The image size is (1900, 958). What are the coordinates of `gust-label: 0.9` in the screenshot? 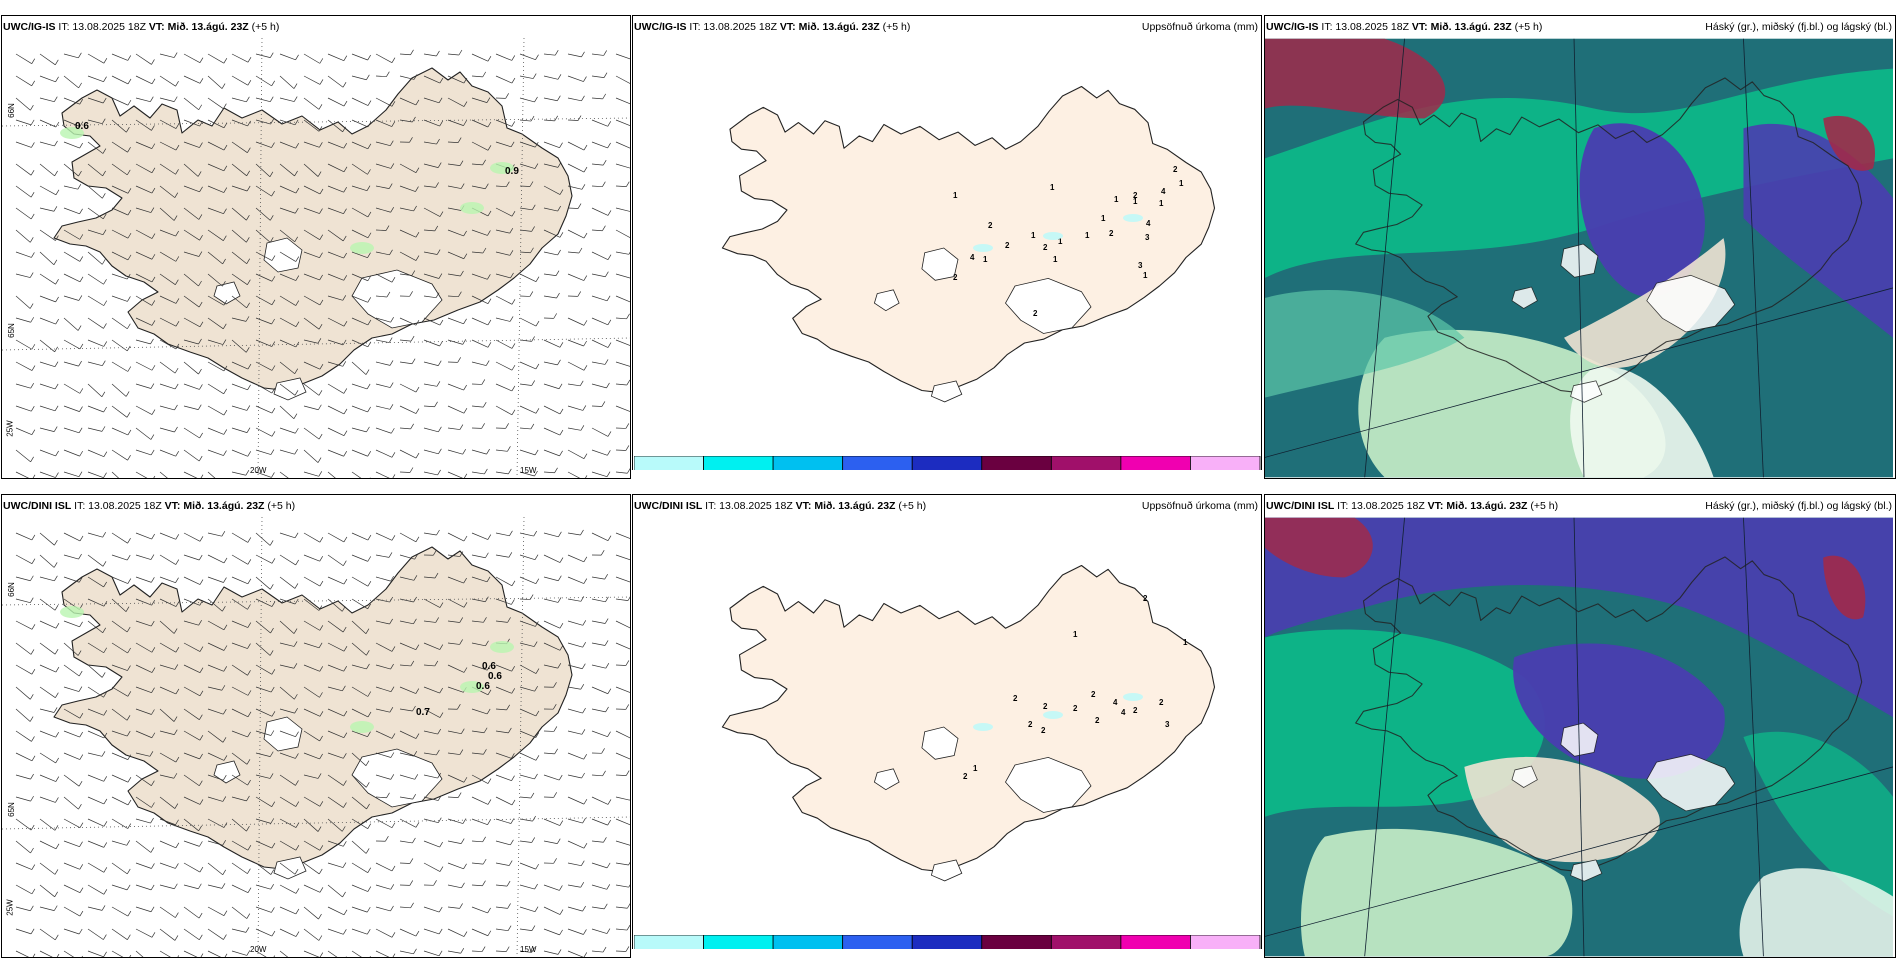 It's located at (512, 171).